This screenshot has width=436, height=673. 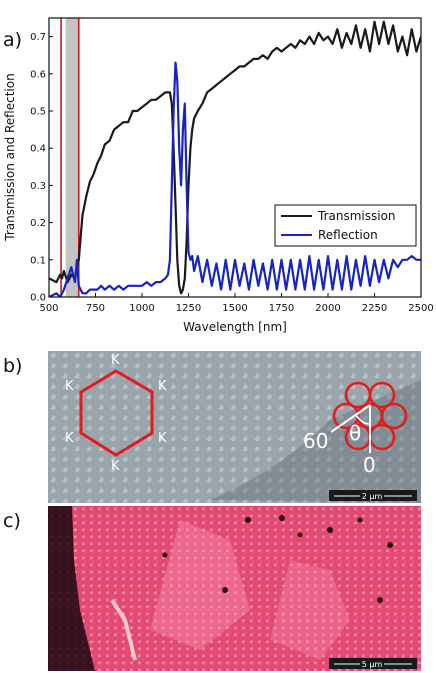 I want to click on scalebar-c-label: 5 μm, so click(x=372, y=664).